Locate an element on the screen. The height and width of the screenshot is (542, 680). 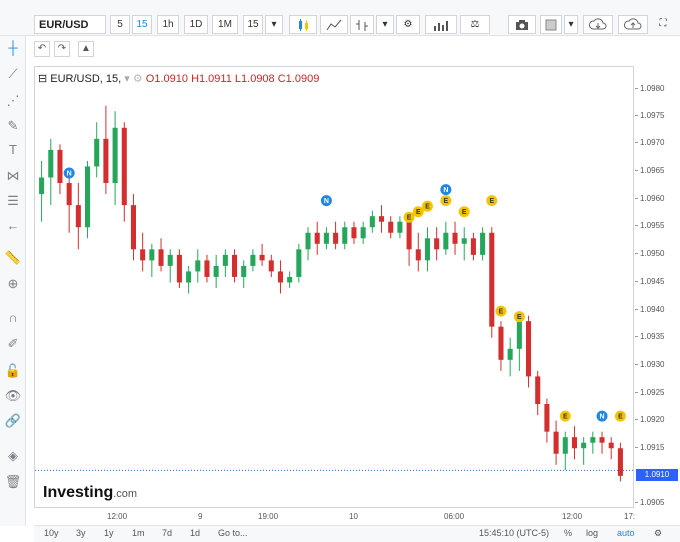
economic-event-marker: E is located at coordinates (501, 311).